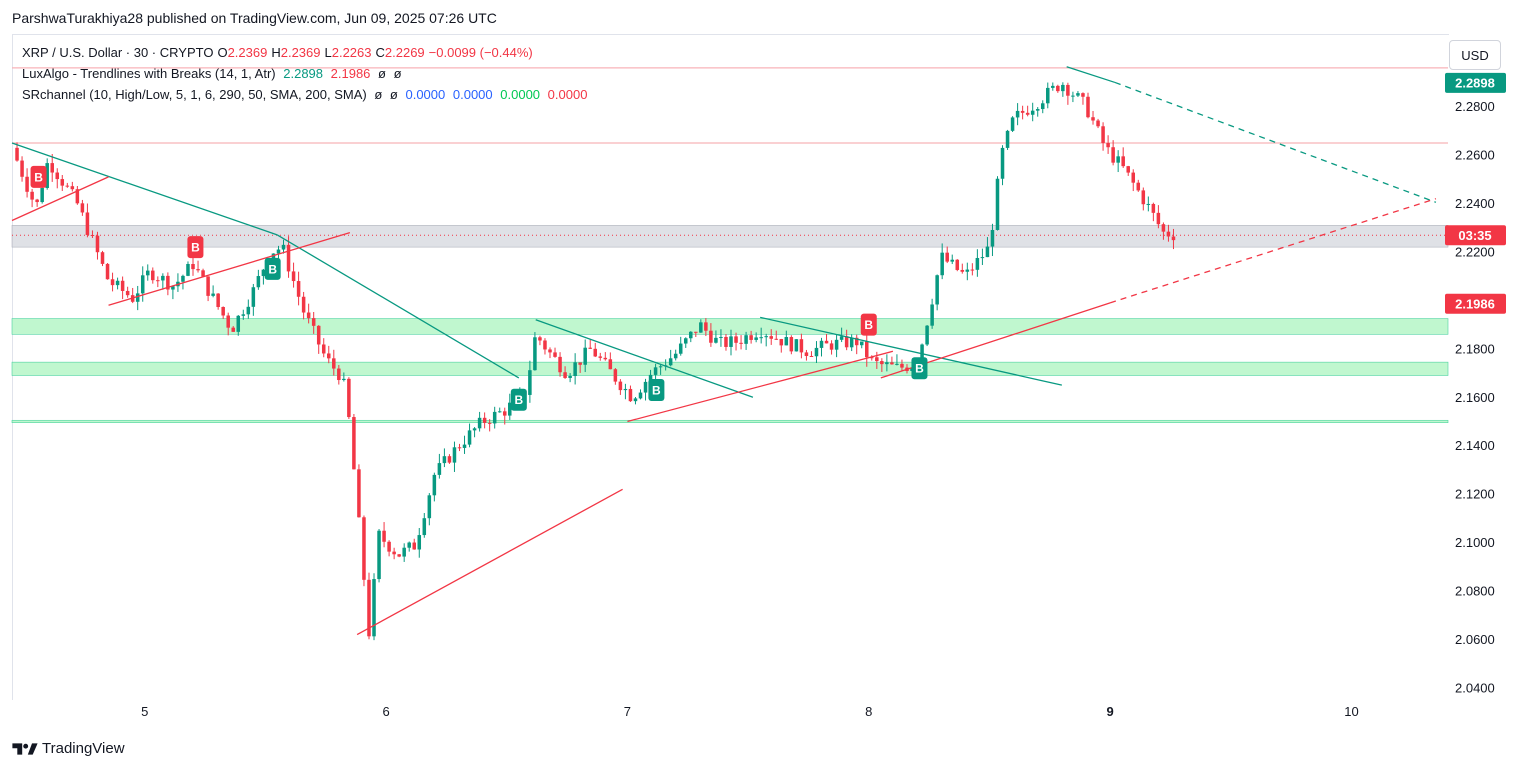 Image resolution: width=1524 pixels, height=772 pixels. I want to click on x-axis-labels: 5 6 7 8 9 10, so click(750, 711).